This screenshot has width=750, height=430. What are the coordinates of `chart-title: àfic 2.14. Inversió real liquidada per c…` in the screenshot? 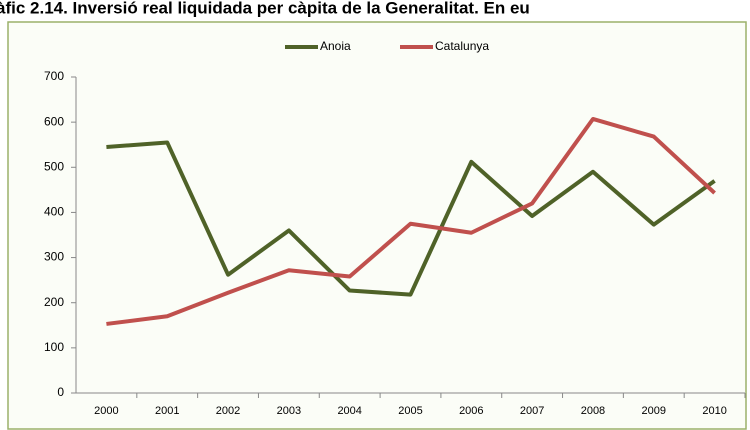 It's located at (265, 8).